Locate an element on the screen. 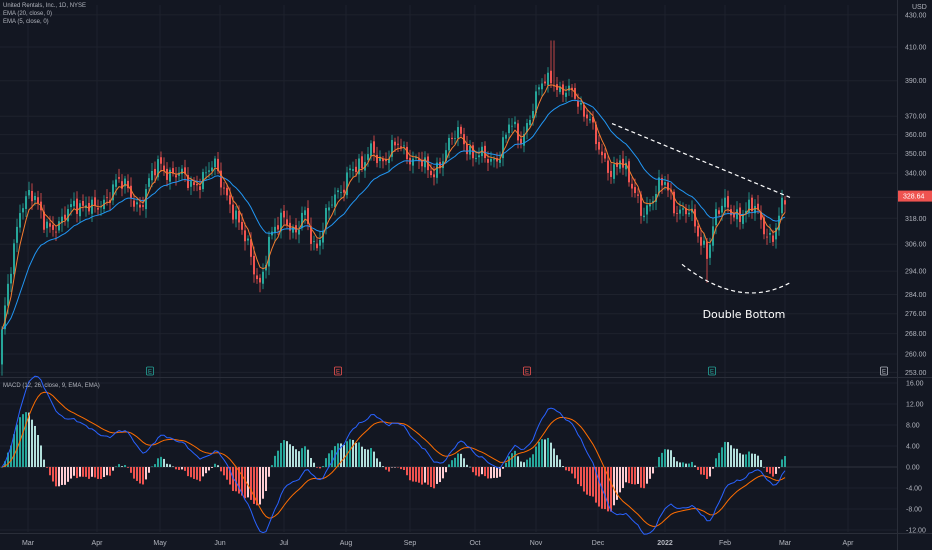 Image resolution: width=932 pixels, height=550 pixels. double-bottom-label: Double Bottom is located at coordinates (744, 314).